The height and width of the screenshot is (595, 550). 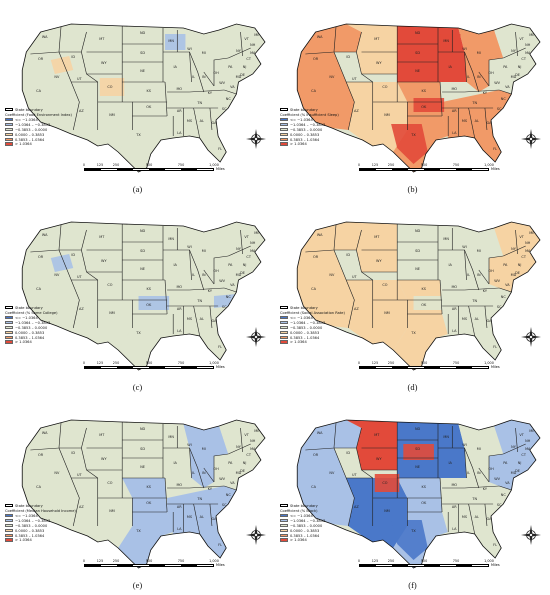 I want to click on state-label: CT, so click(x=248, y=455).